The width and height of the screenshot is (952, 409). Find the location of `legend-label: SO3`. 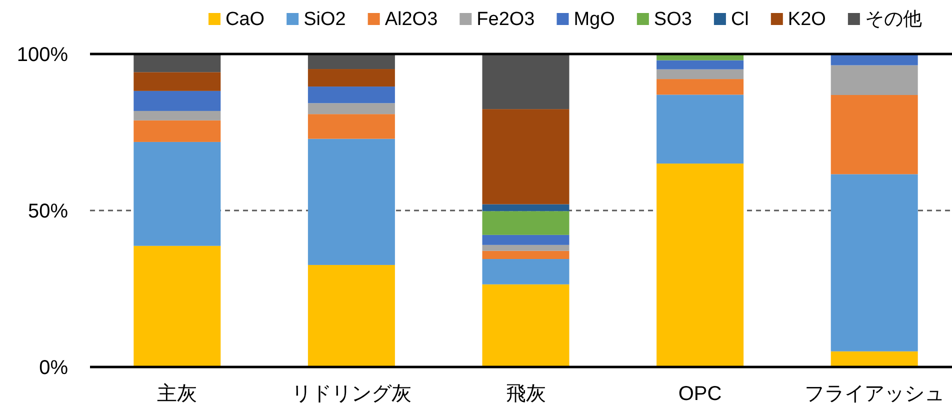

legend-label: SO3 is located at coordinates (673, 19).